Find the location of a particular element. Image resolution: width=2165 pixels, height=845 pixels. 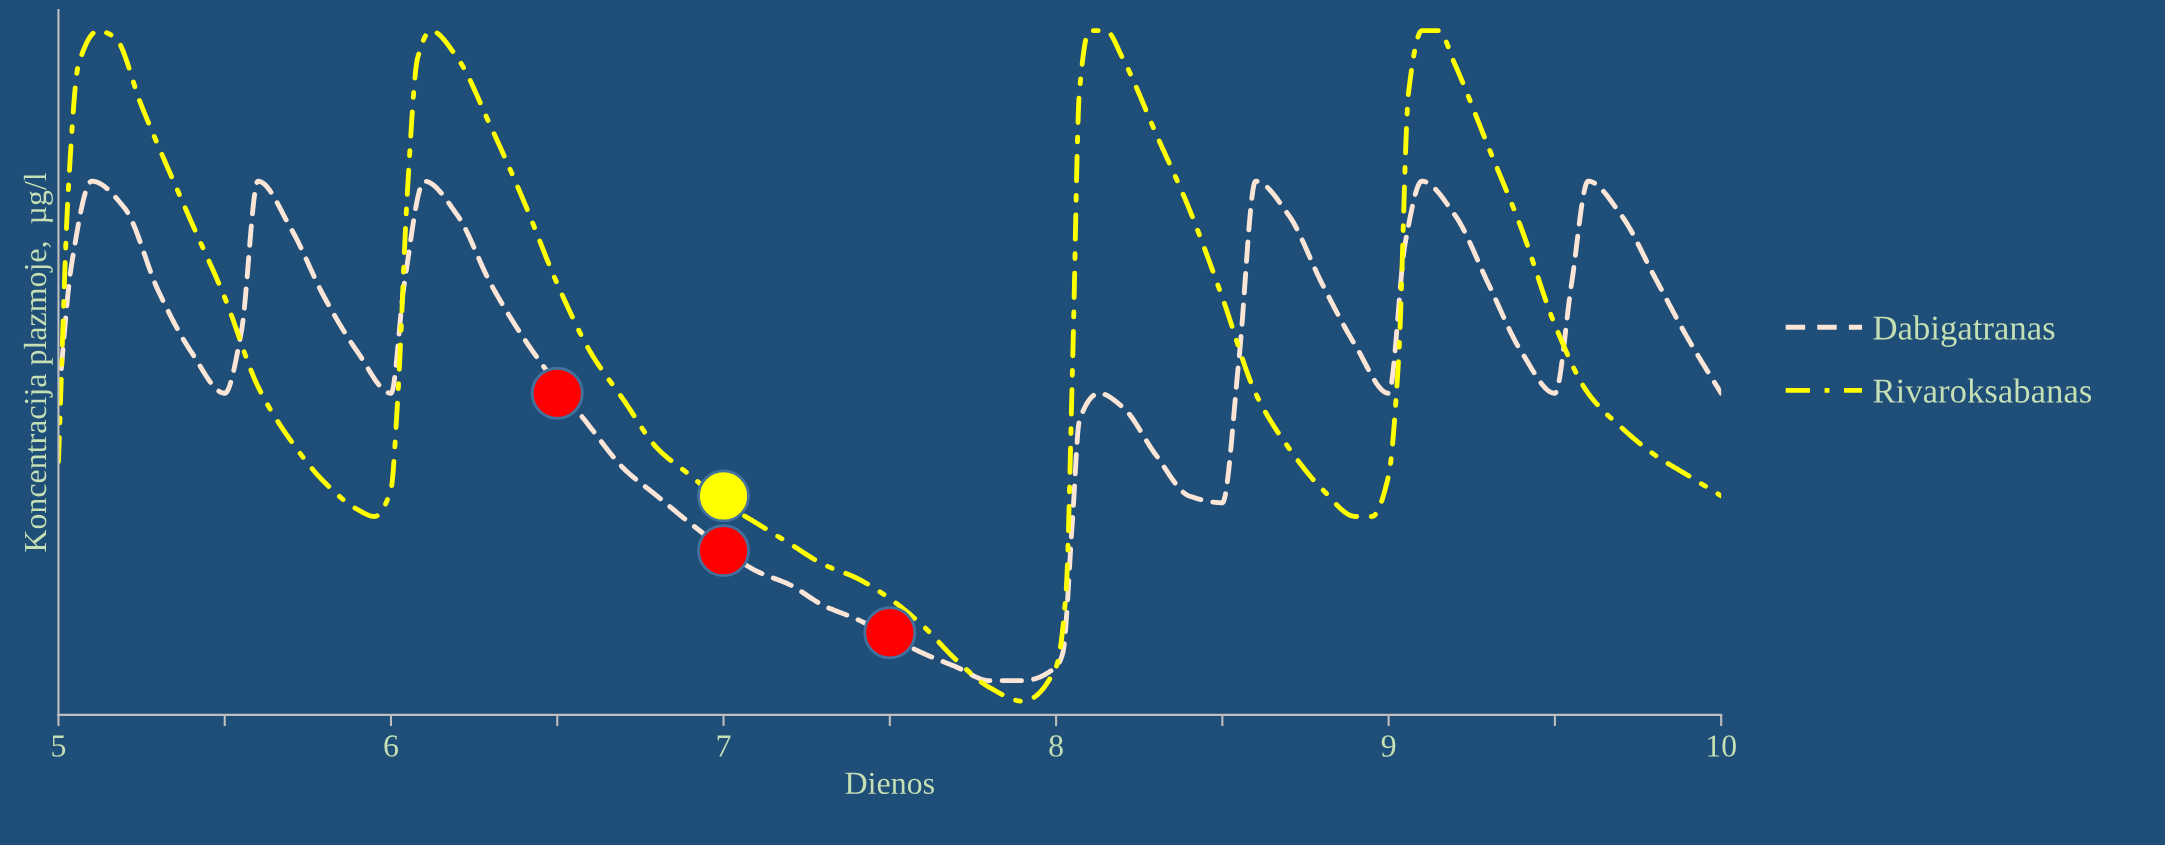

legend-label: Rivaroksabanas is located at coordinates (1982, 390).